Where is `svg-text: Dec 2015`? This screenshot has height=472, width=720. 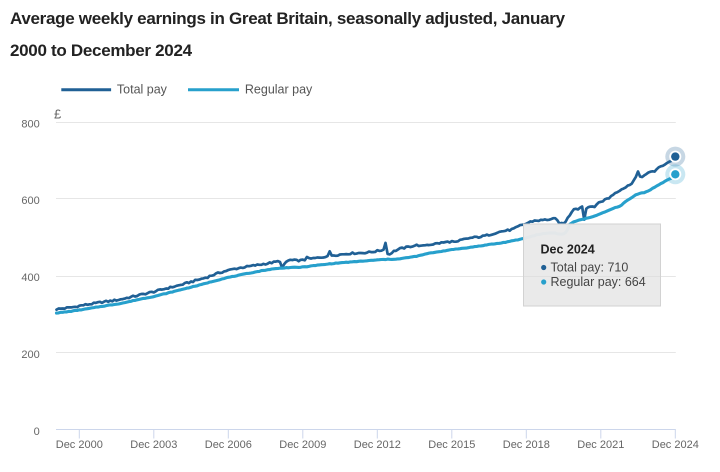 svg-text: Dec 2015 is located at coordinates (451, 445).